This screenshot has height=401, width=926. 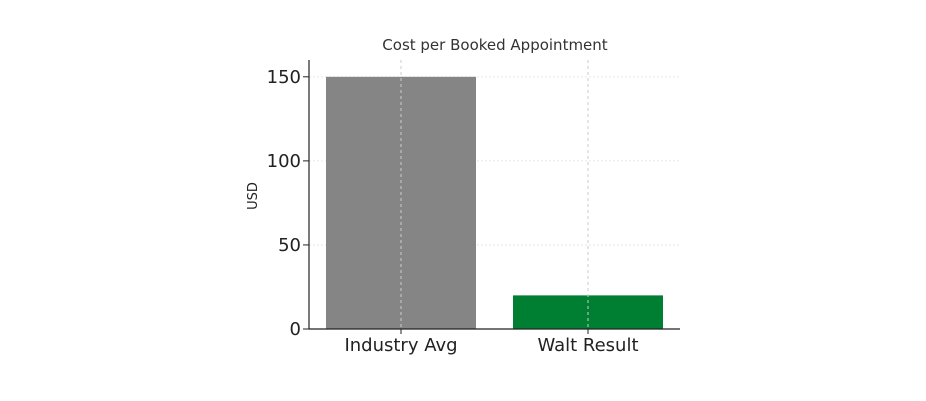 What do you see at coordinates (253, 196) in the screenshot?
I see `y-axis-label: USD` at bounding box center [253, 196].